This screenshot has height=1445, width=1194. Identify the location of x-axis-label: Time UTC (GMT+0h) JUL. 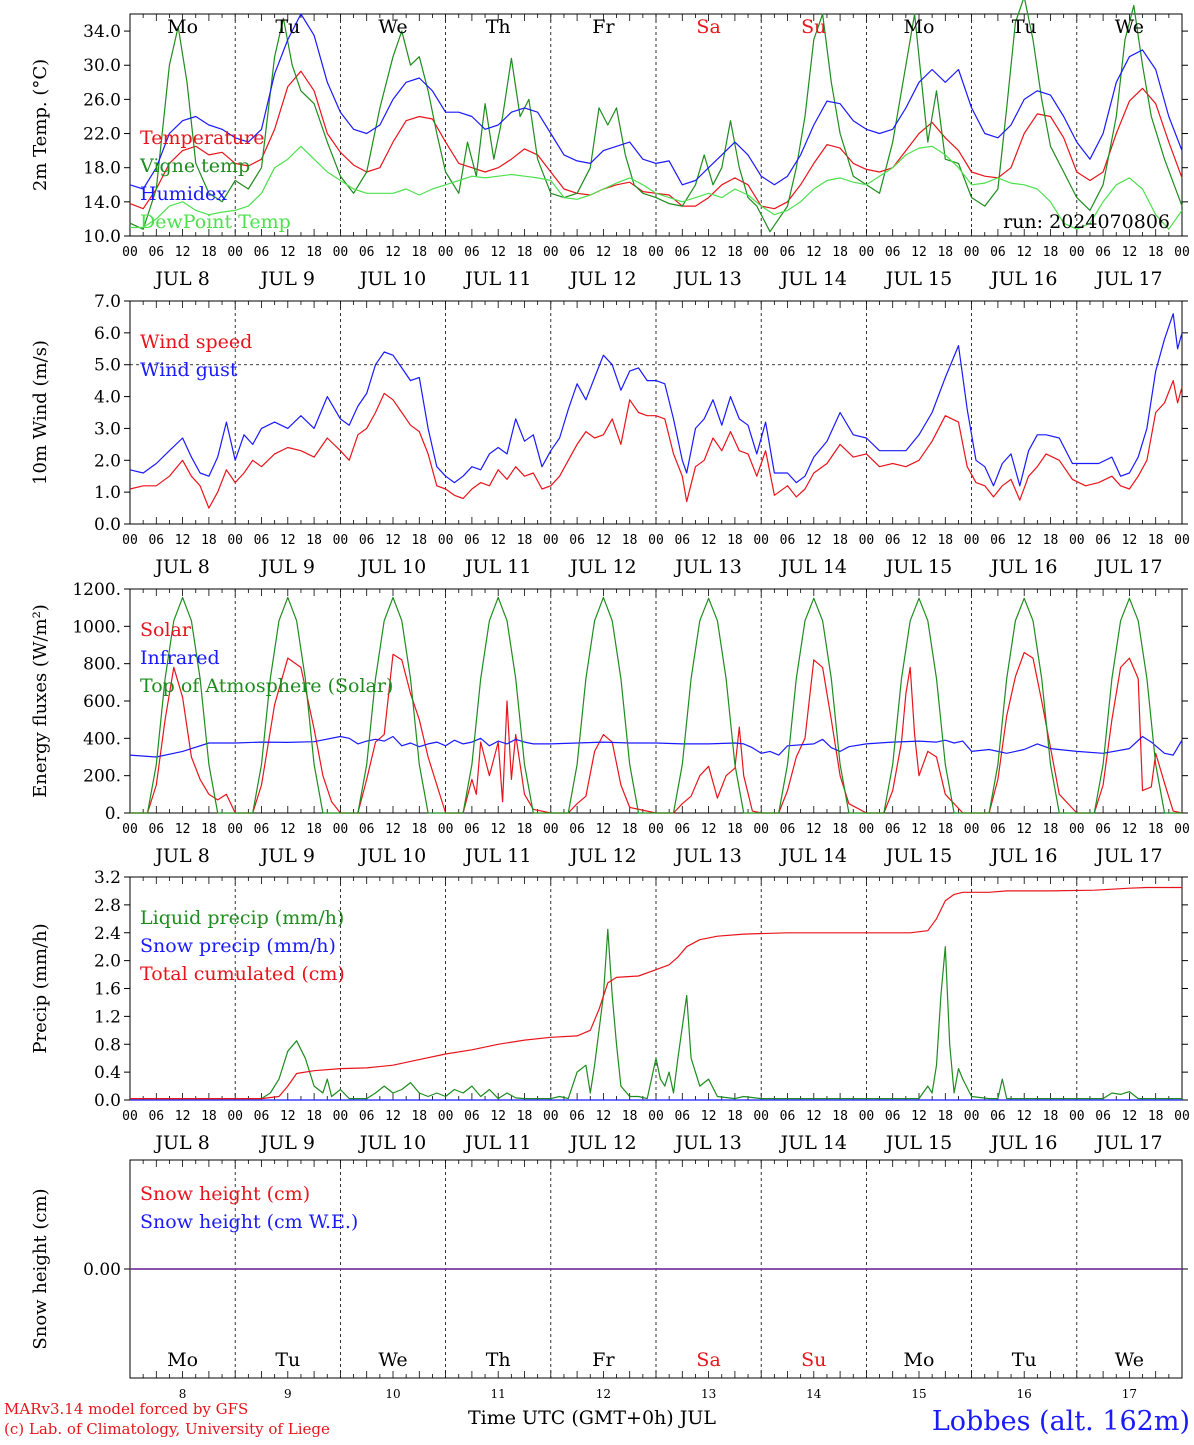
(592, 1418).